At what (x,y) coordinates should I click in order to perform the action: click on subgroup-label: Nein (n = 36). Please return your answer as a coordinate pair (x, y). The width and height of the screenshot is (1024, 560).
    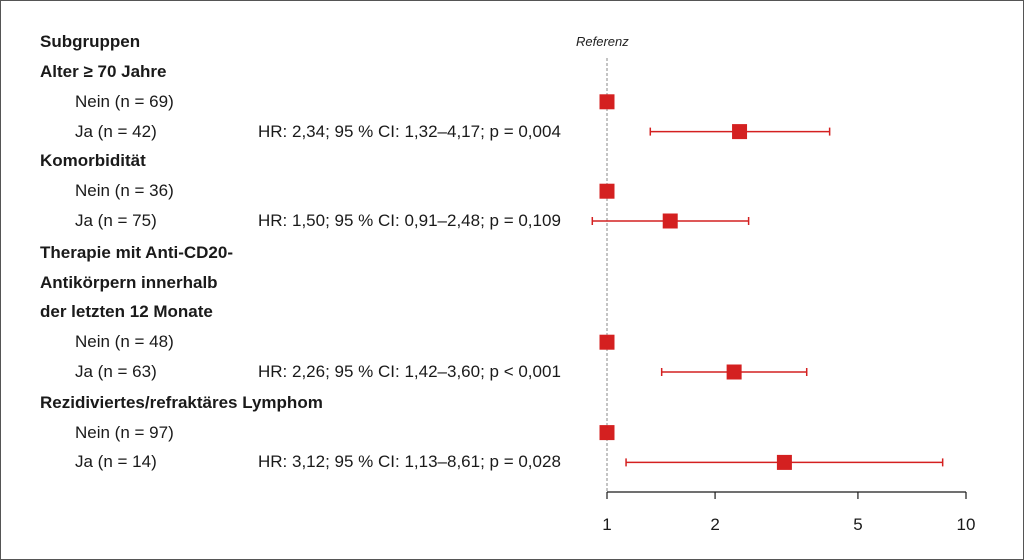
    Looking at the image, I should click on (124, 191).